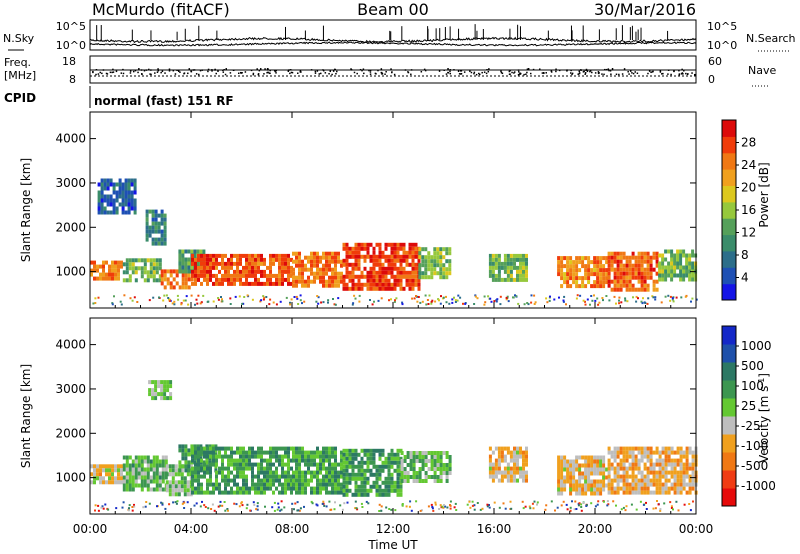 The width and height of the screenshot is (800, 554). What do you see at coordinates (752, 386) in the screenshot?
I see `colorbar-tick-label: 100` at bounding box center [752, 386].